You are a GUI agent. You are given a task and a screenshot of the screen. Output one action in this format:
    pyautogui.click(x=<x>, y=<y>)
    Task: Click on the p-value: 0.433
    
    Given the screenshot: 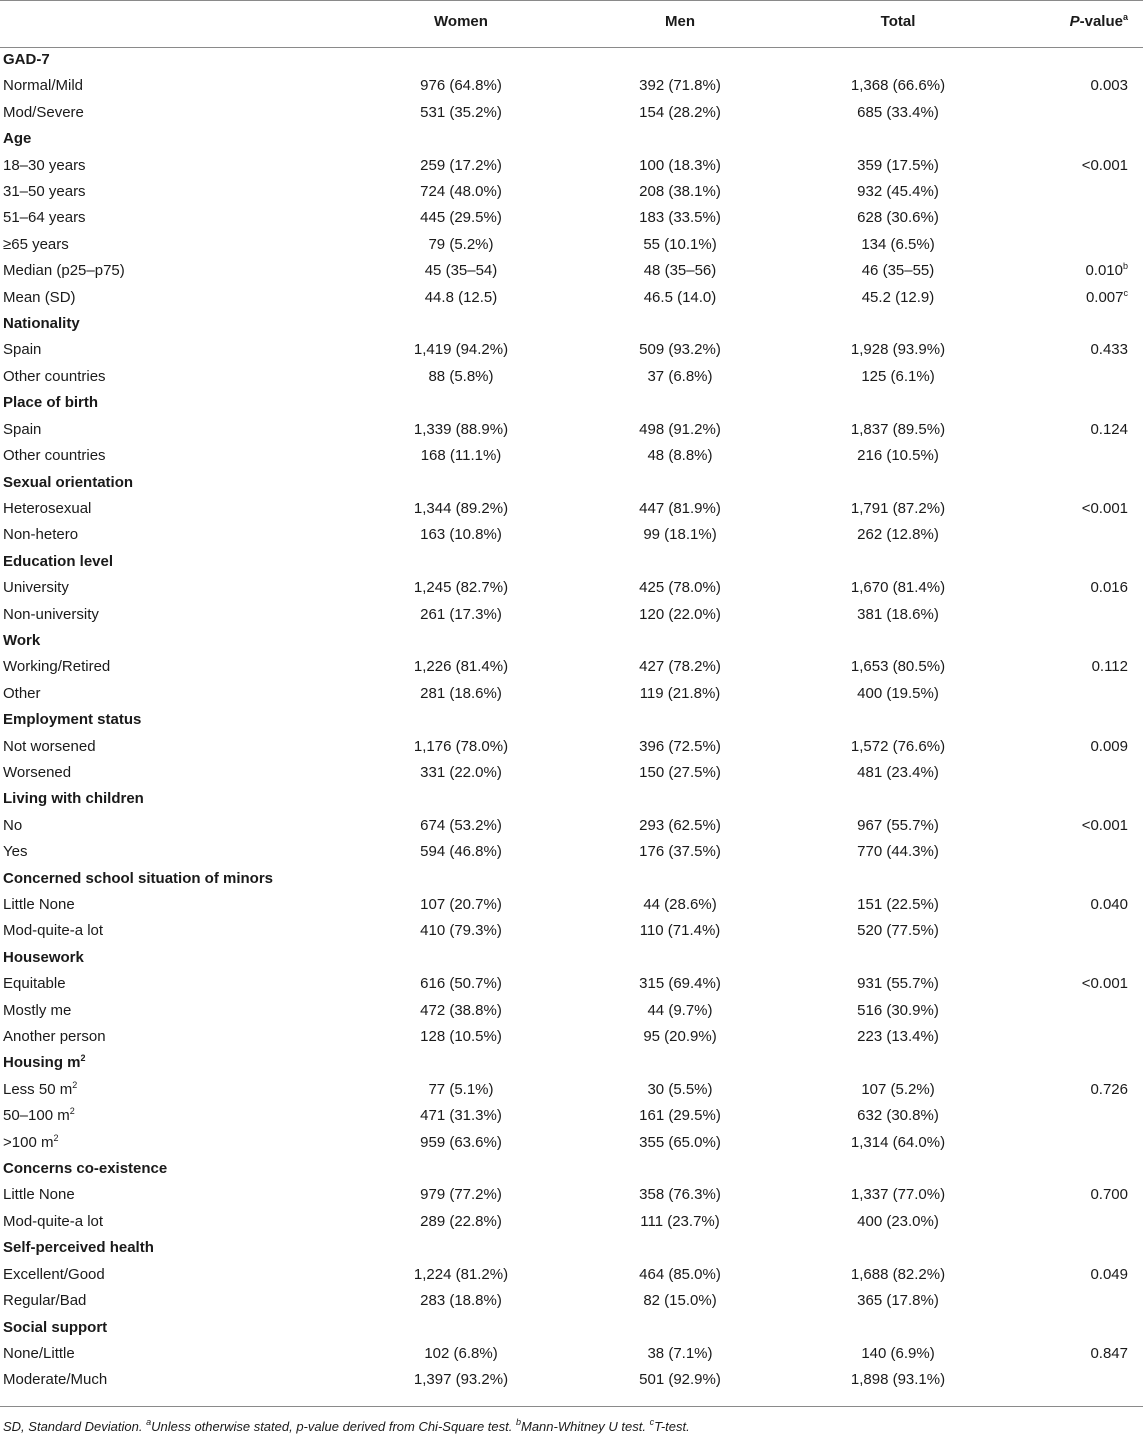 What is the action you would take?
    pyautogui.click(x=1070, y=350)
    